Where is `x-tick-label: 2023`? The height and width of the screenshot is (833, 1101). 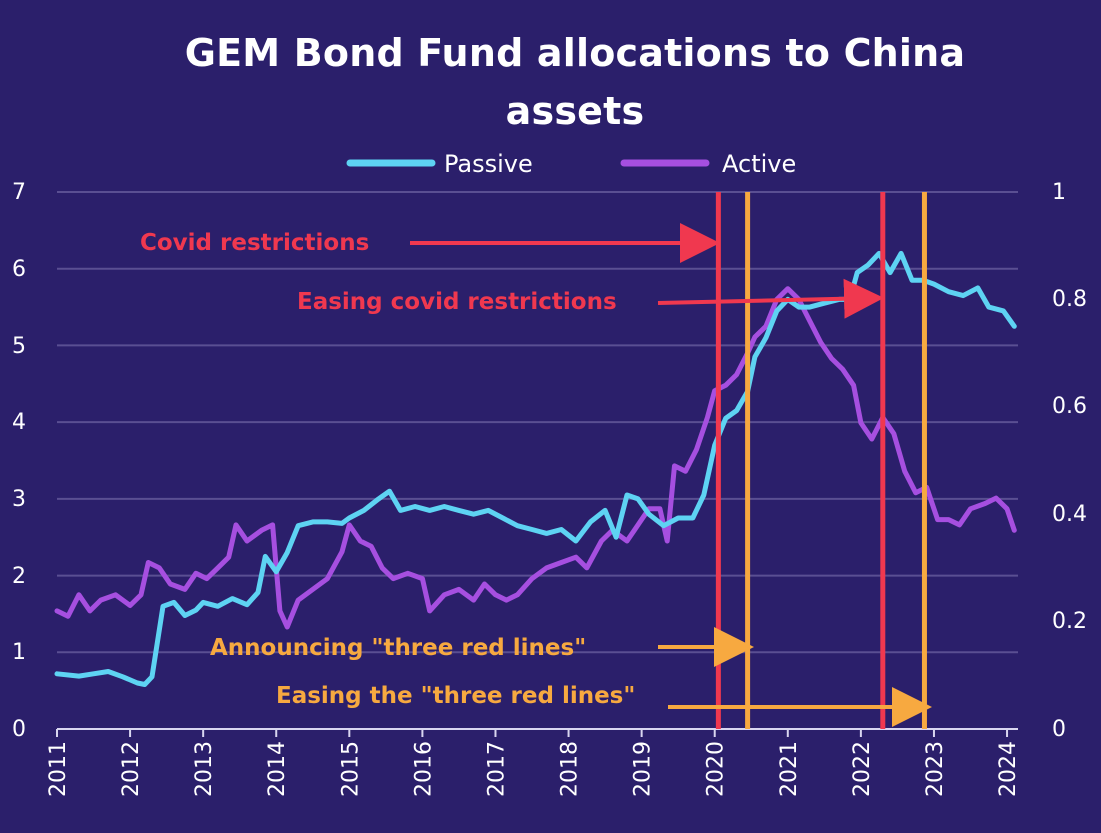 x-tick-label: 2023 is located at coordinates (935, 769).